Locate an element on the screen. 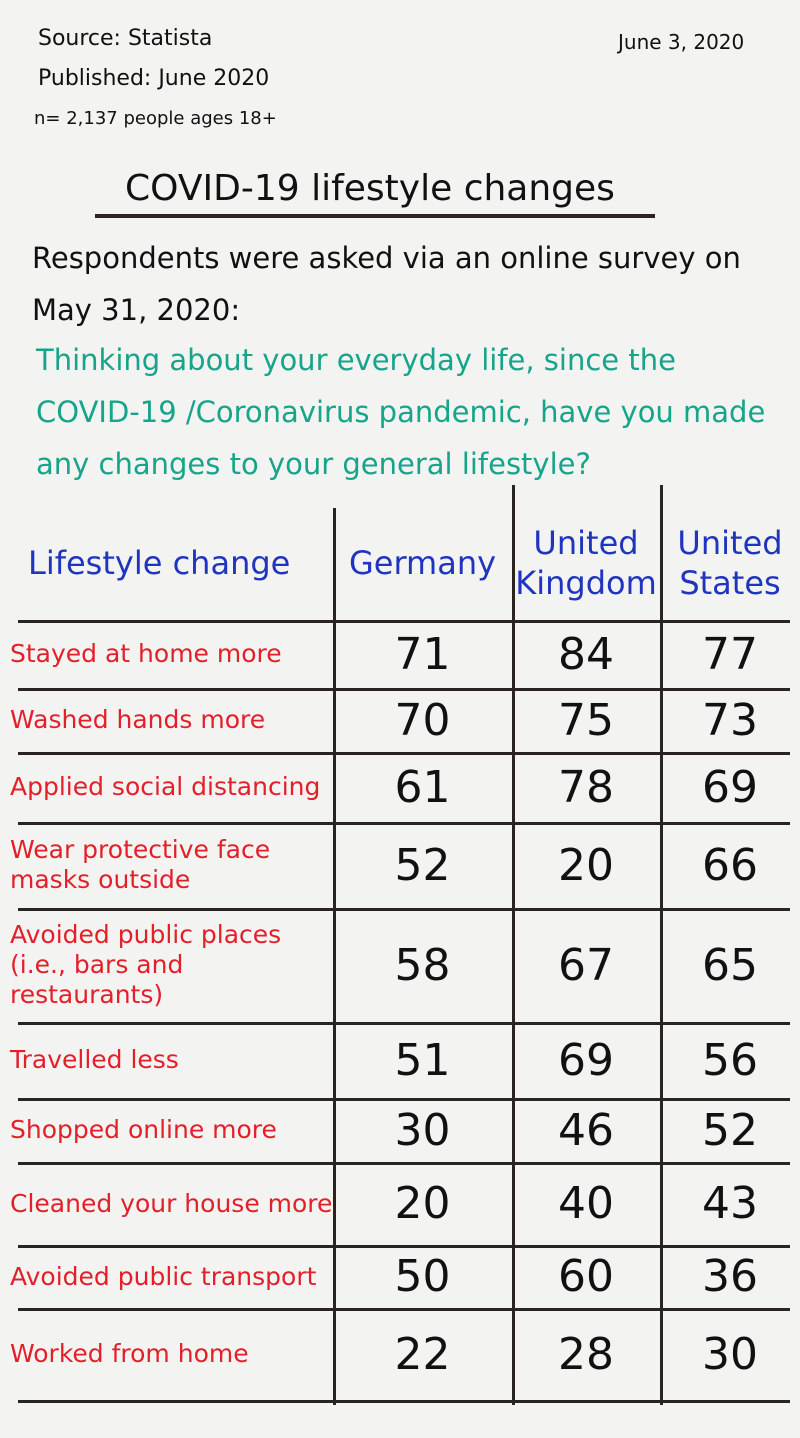 The image size is (800, 1438). row-label: Cleaned your house more is located at coordinates (171, 1203).